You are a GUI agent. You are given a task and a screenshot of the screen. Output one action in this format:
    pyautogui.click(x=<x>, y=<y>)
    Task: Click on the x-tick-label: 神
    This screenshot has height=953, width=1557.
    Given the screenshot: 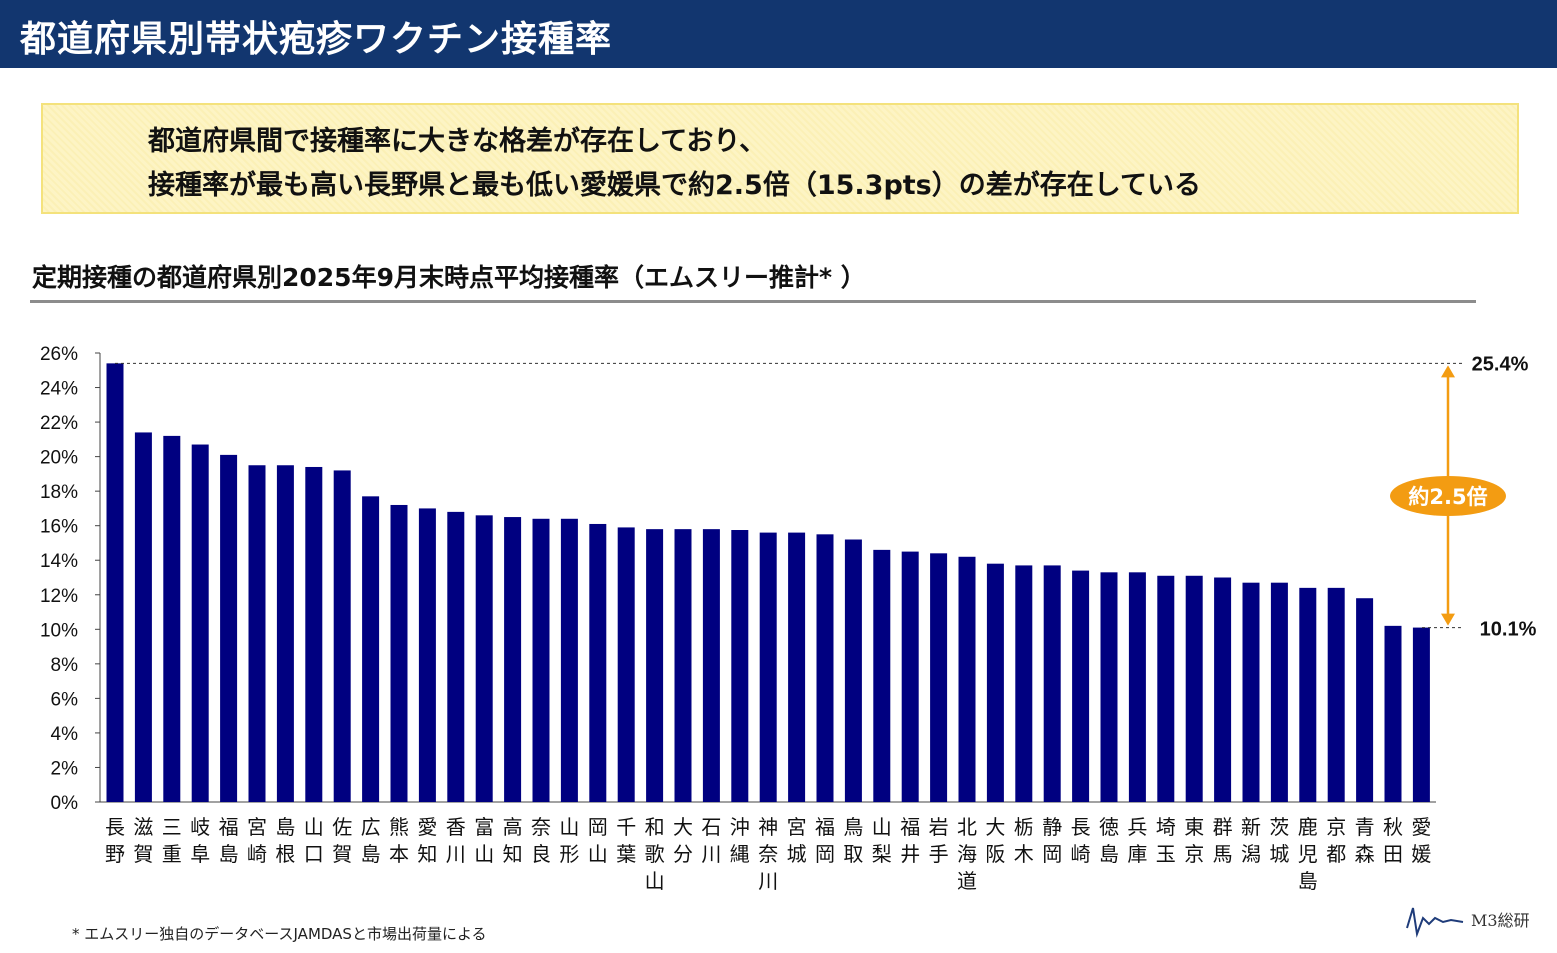 What is the action you would take?
    pyautogui.click(x=768, y=827)
    